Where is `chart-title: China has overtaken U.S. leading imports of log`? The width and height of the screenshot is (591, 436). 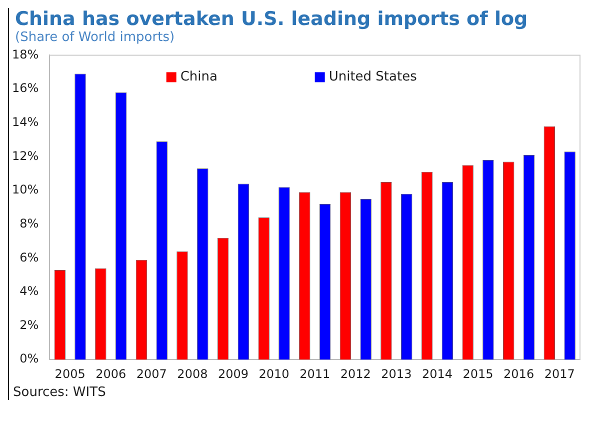 chart-title: China has overtaken U.S. leading imports of log is located at coordinates (271, 19).